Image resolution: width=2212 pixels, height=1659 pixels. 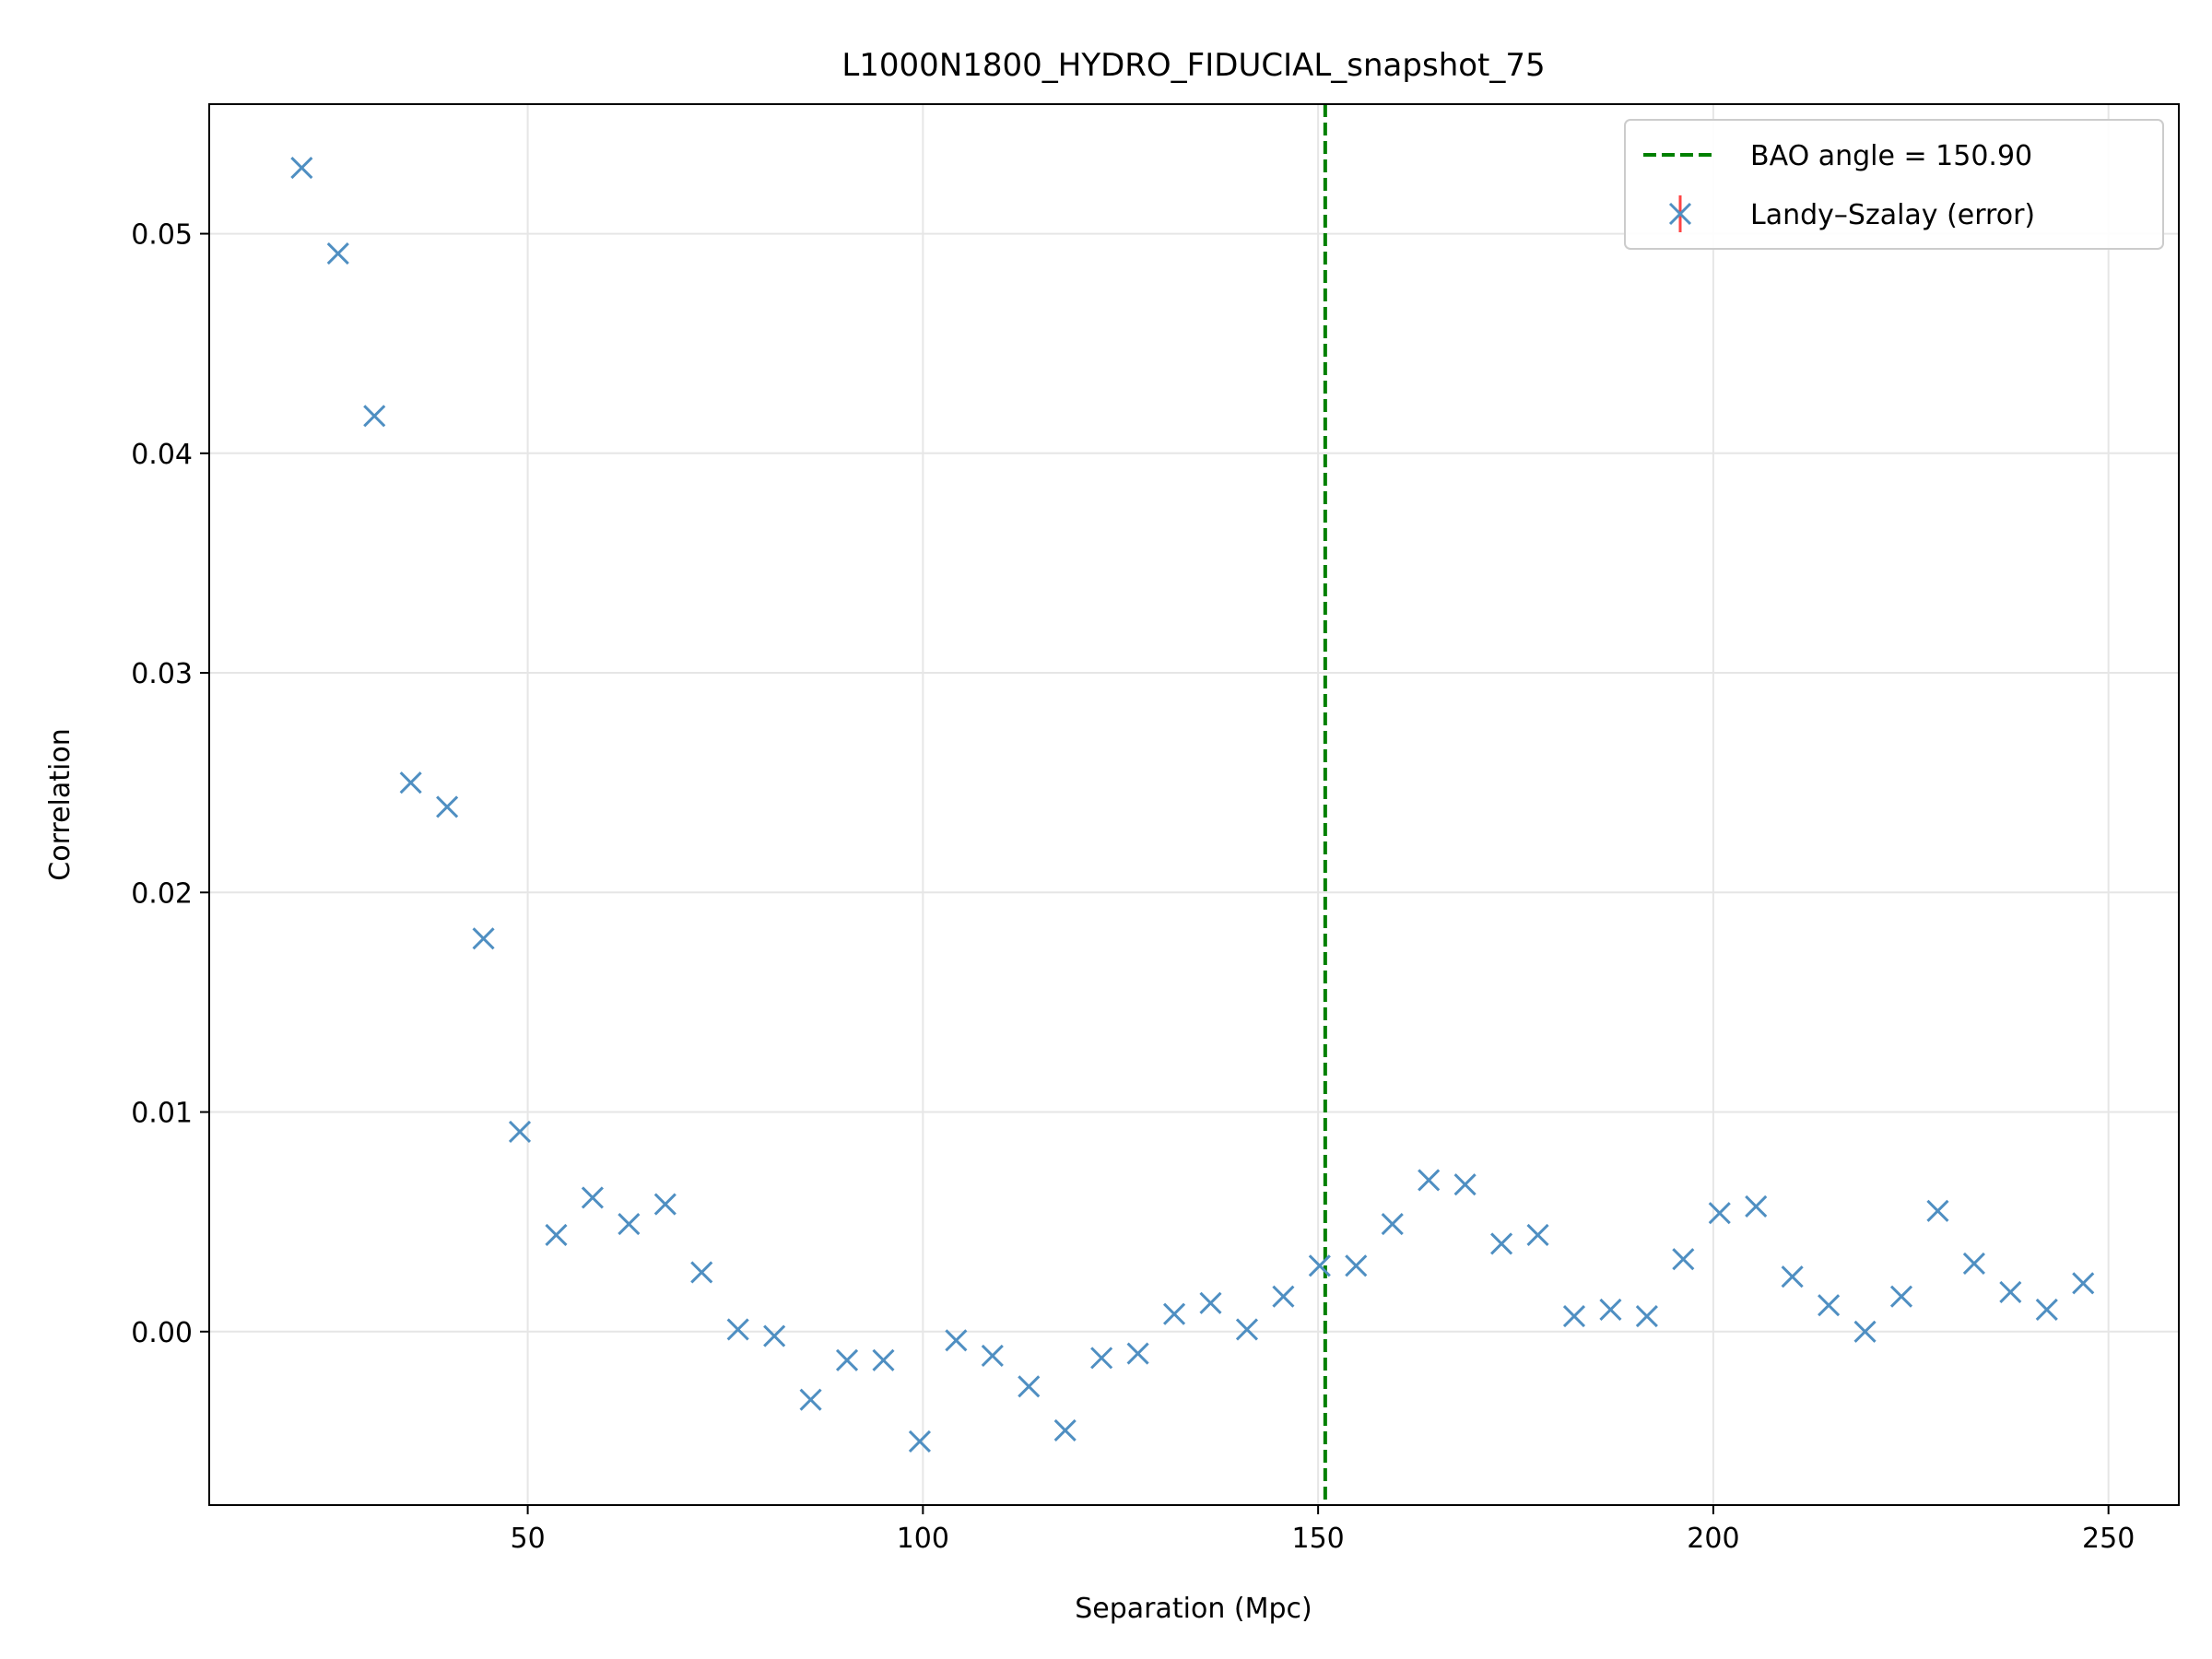 I want to click on legend-series-label: Landy–Szalay (error), so click(x=1892, y=215).